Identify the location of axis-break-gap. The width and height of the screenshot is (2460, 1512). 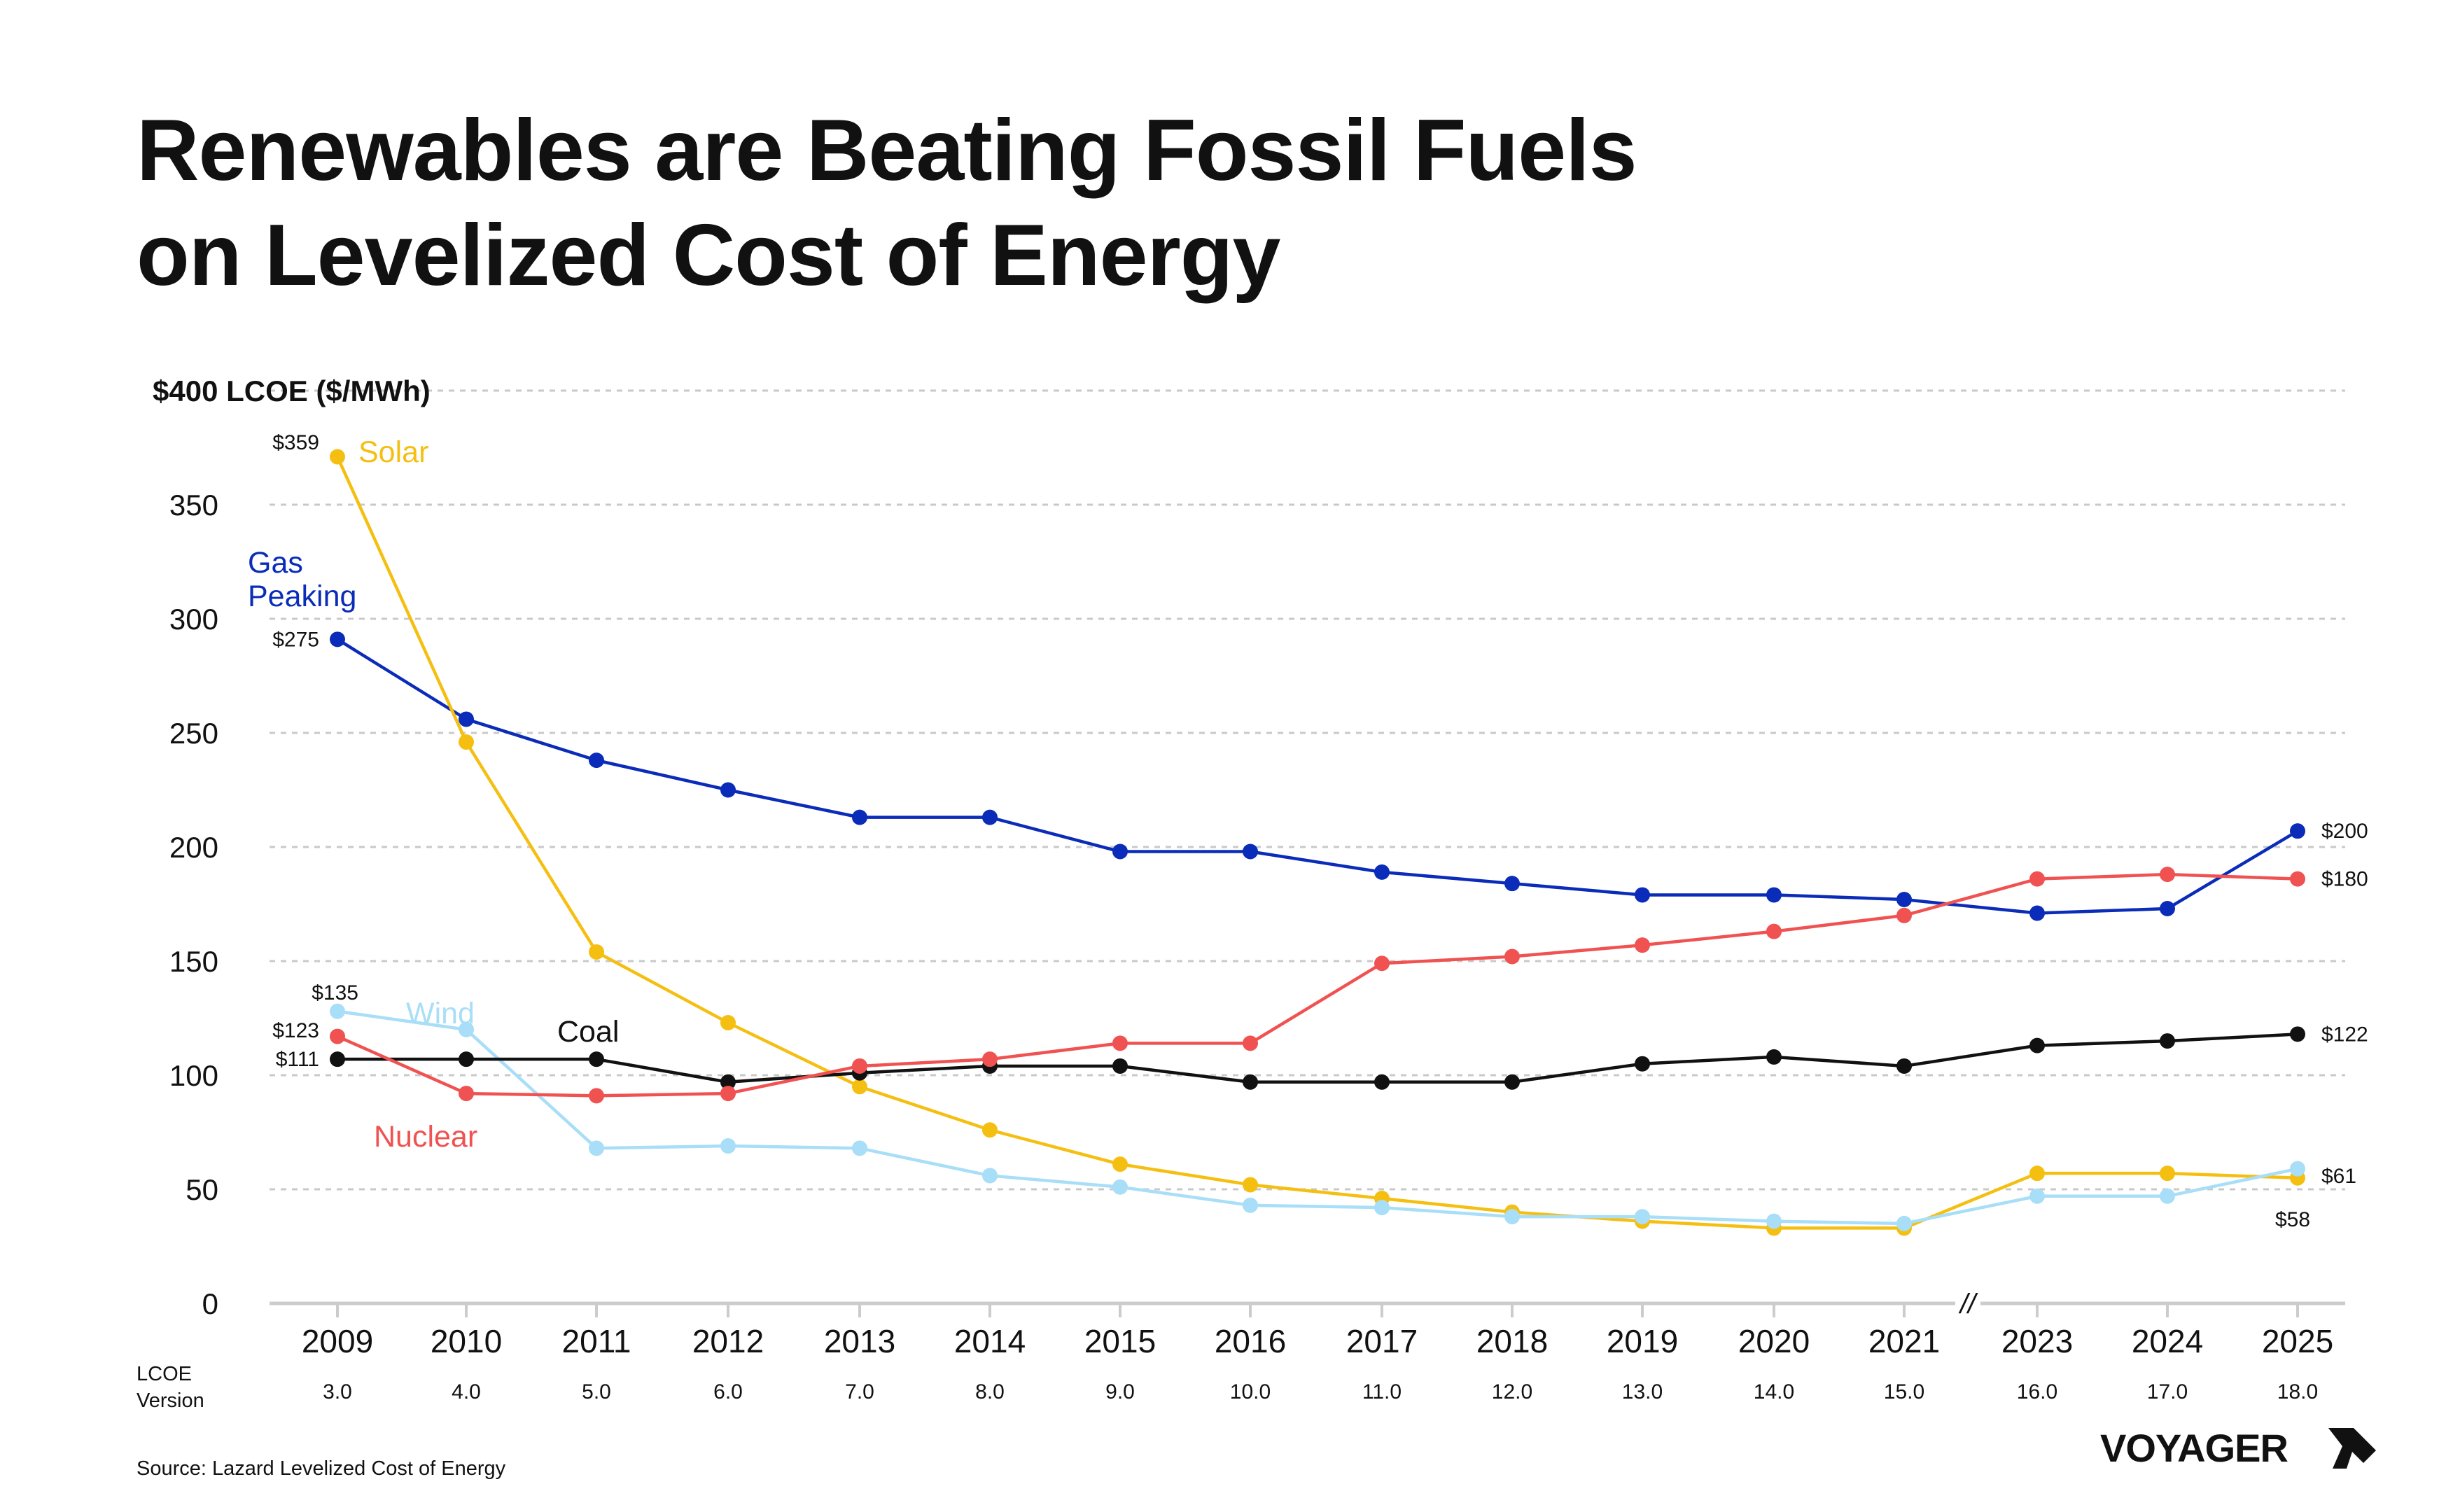
(1967, 1303).